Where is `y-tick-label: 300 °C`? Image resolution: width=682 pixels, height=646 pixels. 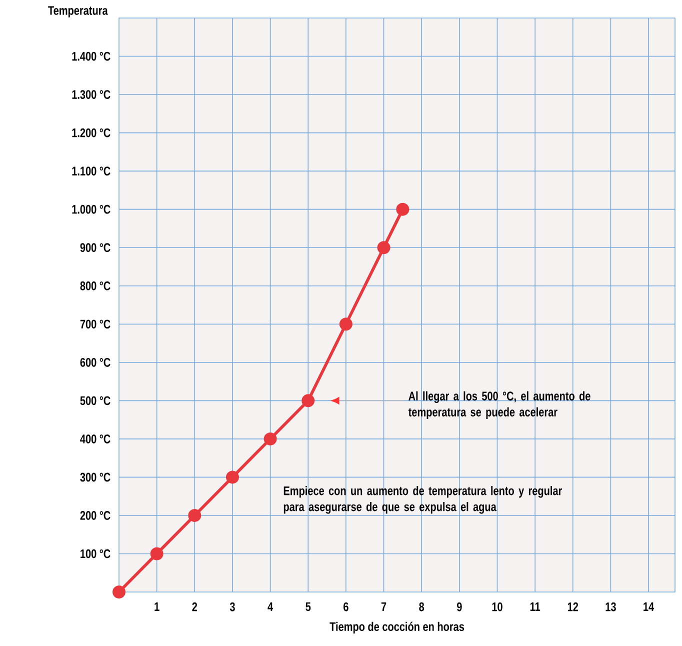 y-tick-label: 300 °C is located at coordinates (95, 477).